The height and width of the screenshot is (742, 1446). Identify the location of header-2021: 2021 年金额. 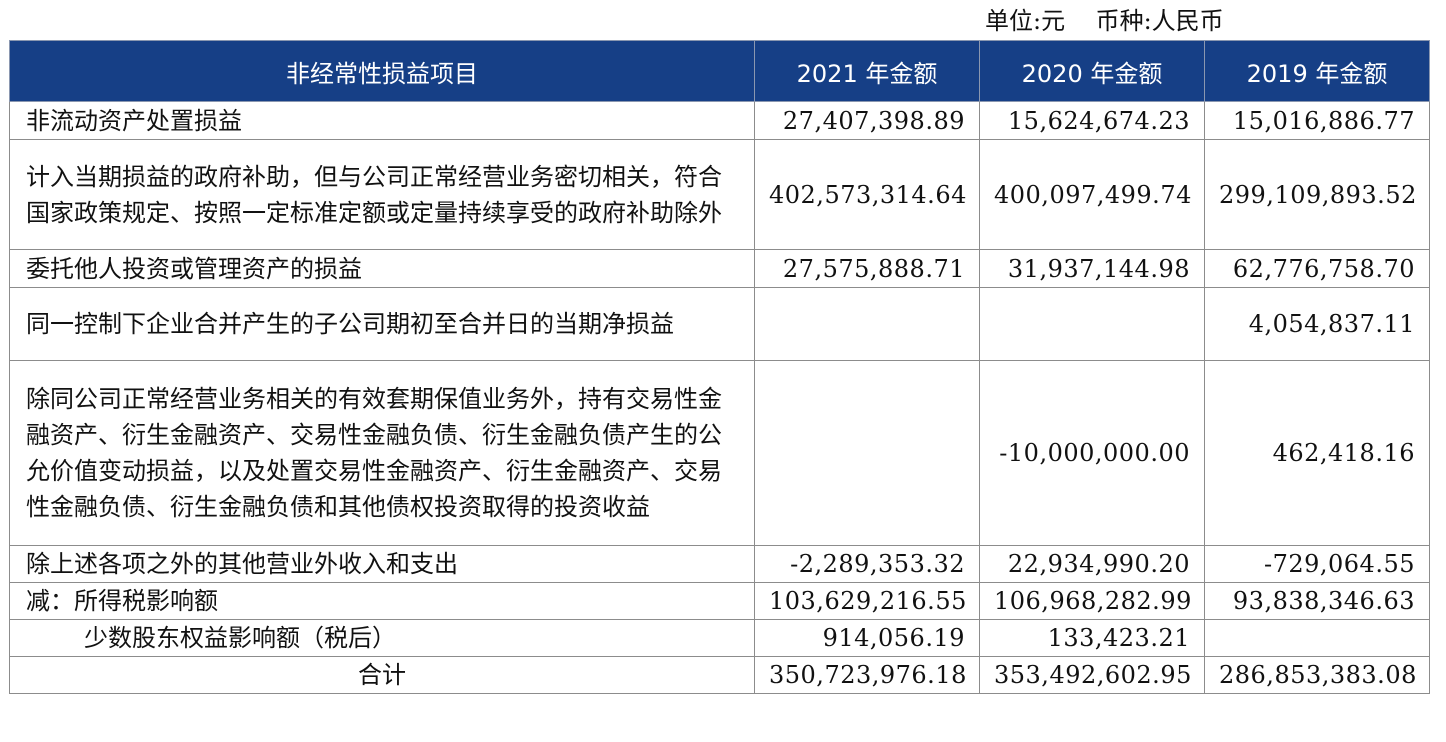
(867, 71).